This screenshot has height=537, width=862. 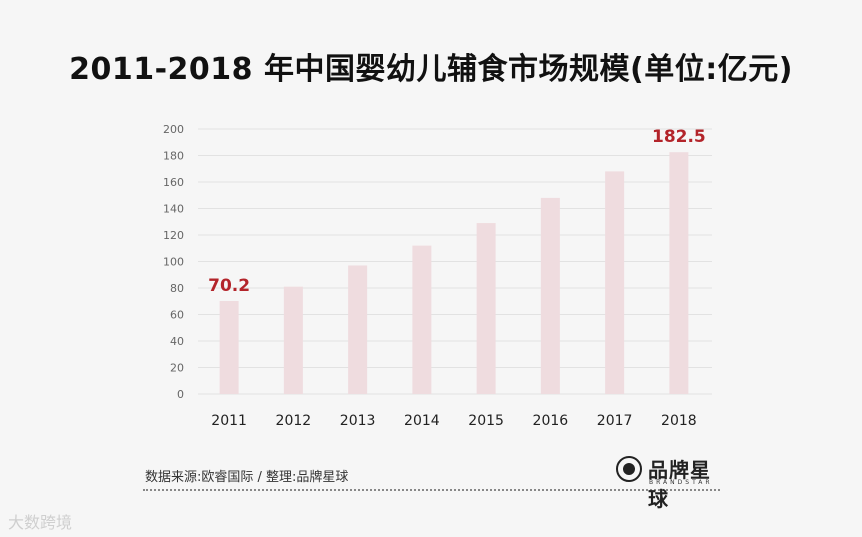 I want to click on data-label: 70.2, so click(x=229, y=286).